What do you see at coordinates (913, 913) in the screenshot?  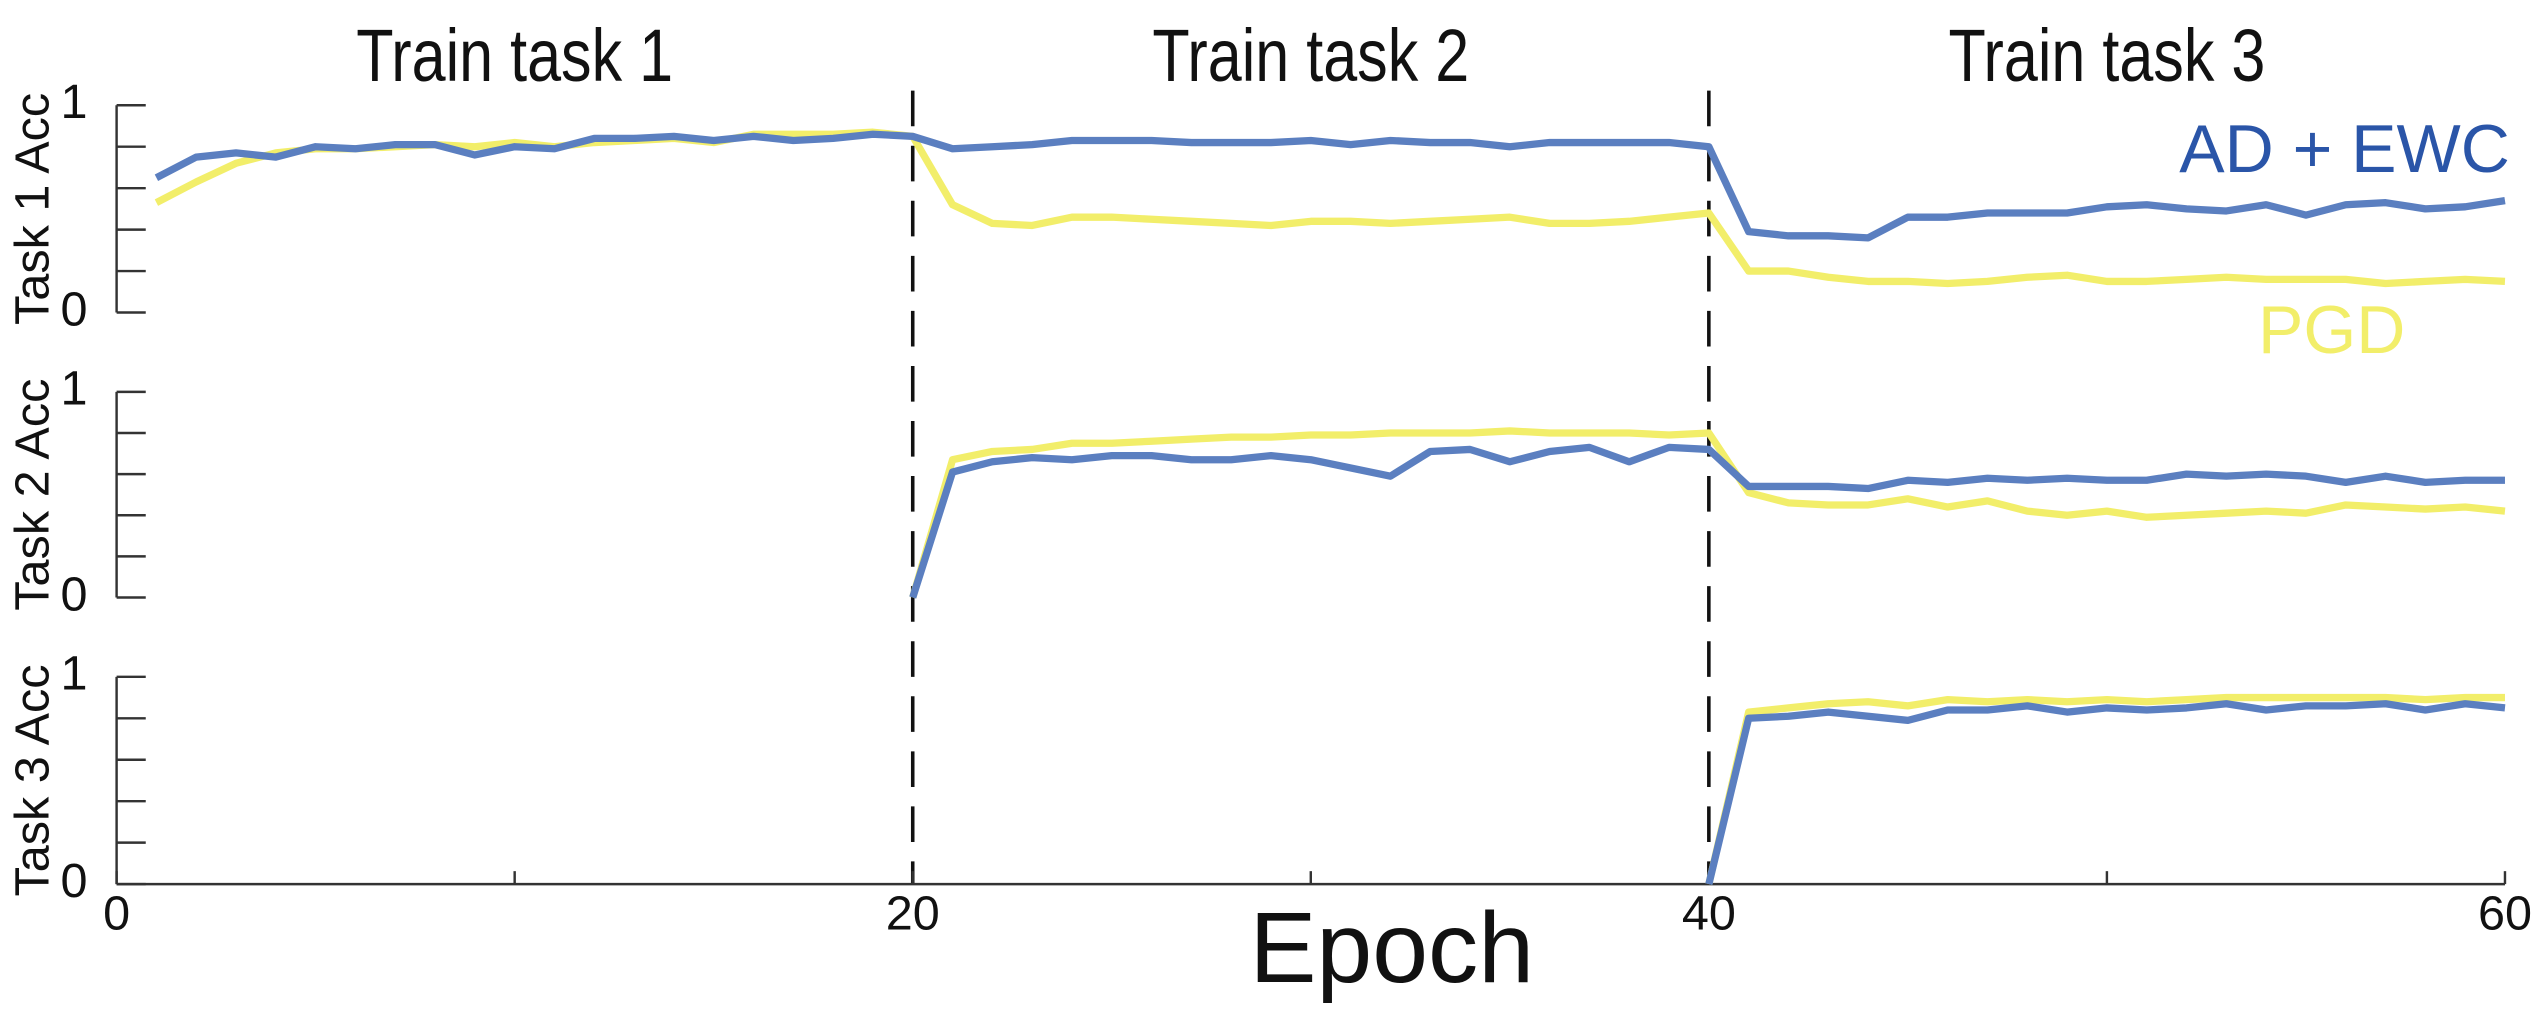 I see `x-tick-label: 20` at bounding box center [913, 913].